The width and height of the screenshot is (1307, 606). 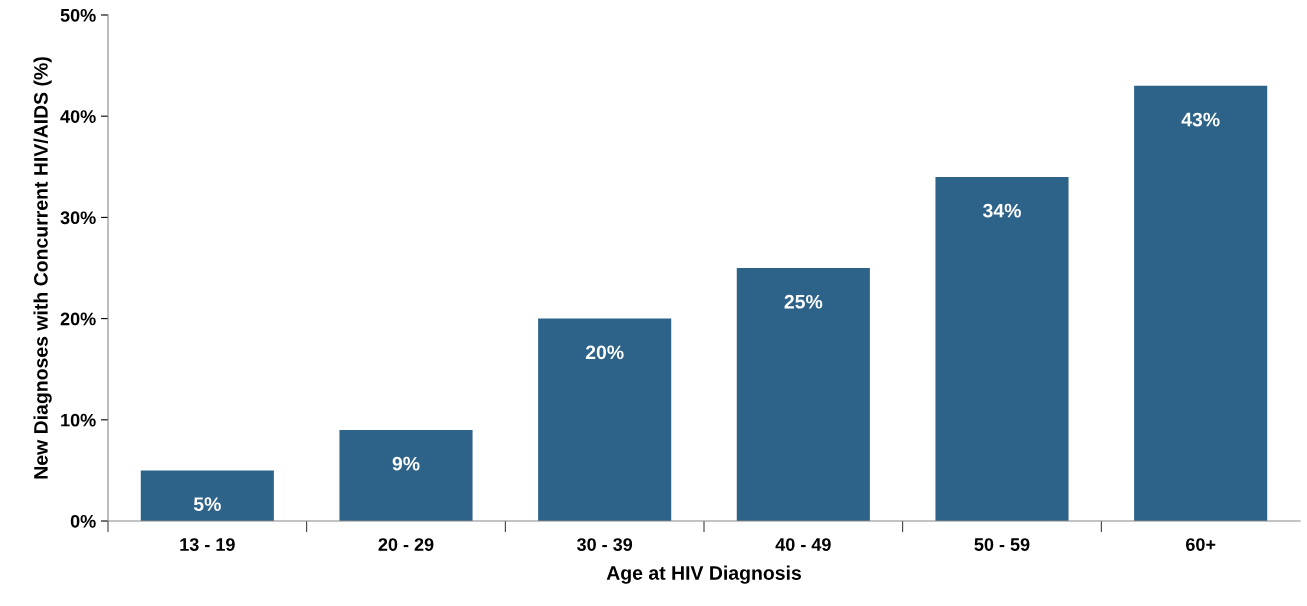 What do you see at coordinates (1201, 544) in the screenshot?
I see `x-tick-label: 60+` at bounding box center [1201, 544].